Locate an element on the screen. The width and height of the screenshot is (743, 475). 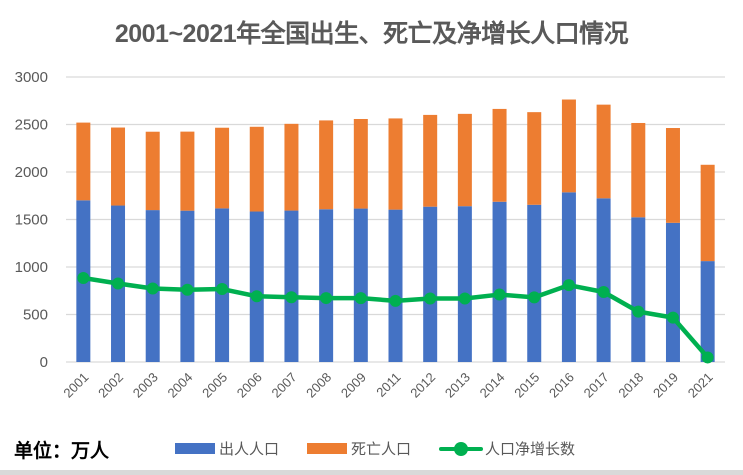
x-tick-label: 2017 is located at coordinates (596, 385).